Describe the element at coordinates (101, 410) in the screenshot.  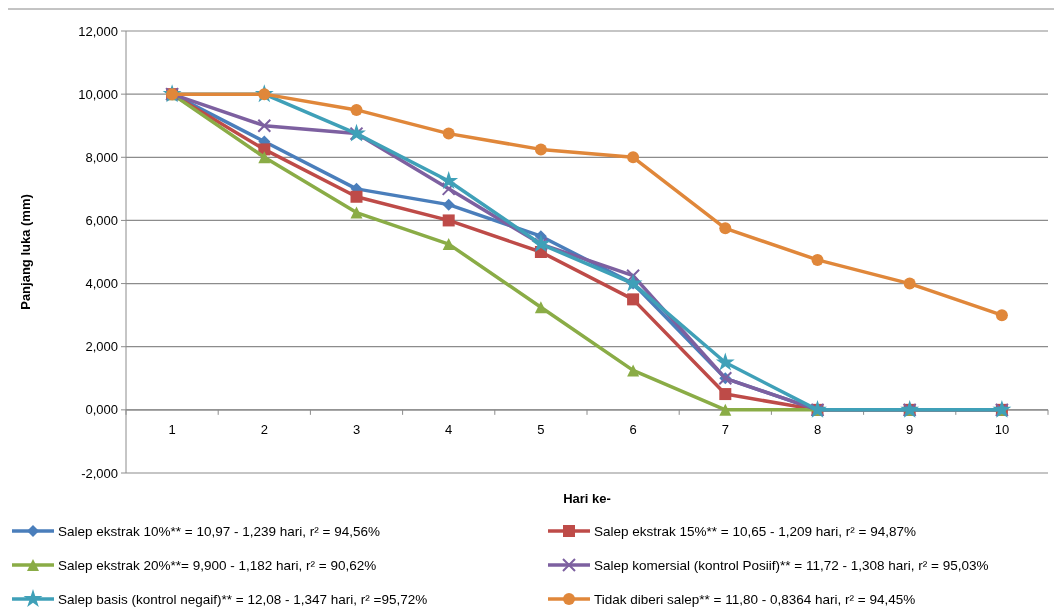
I see `y-tick-label: 0,000` at that location.